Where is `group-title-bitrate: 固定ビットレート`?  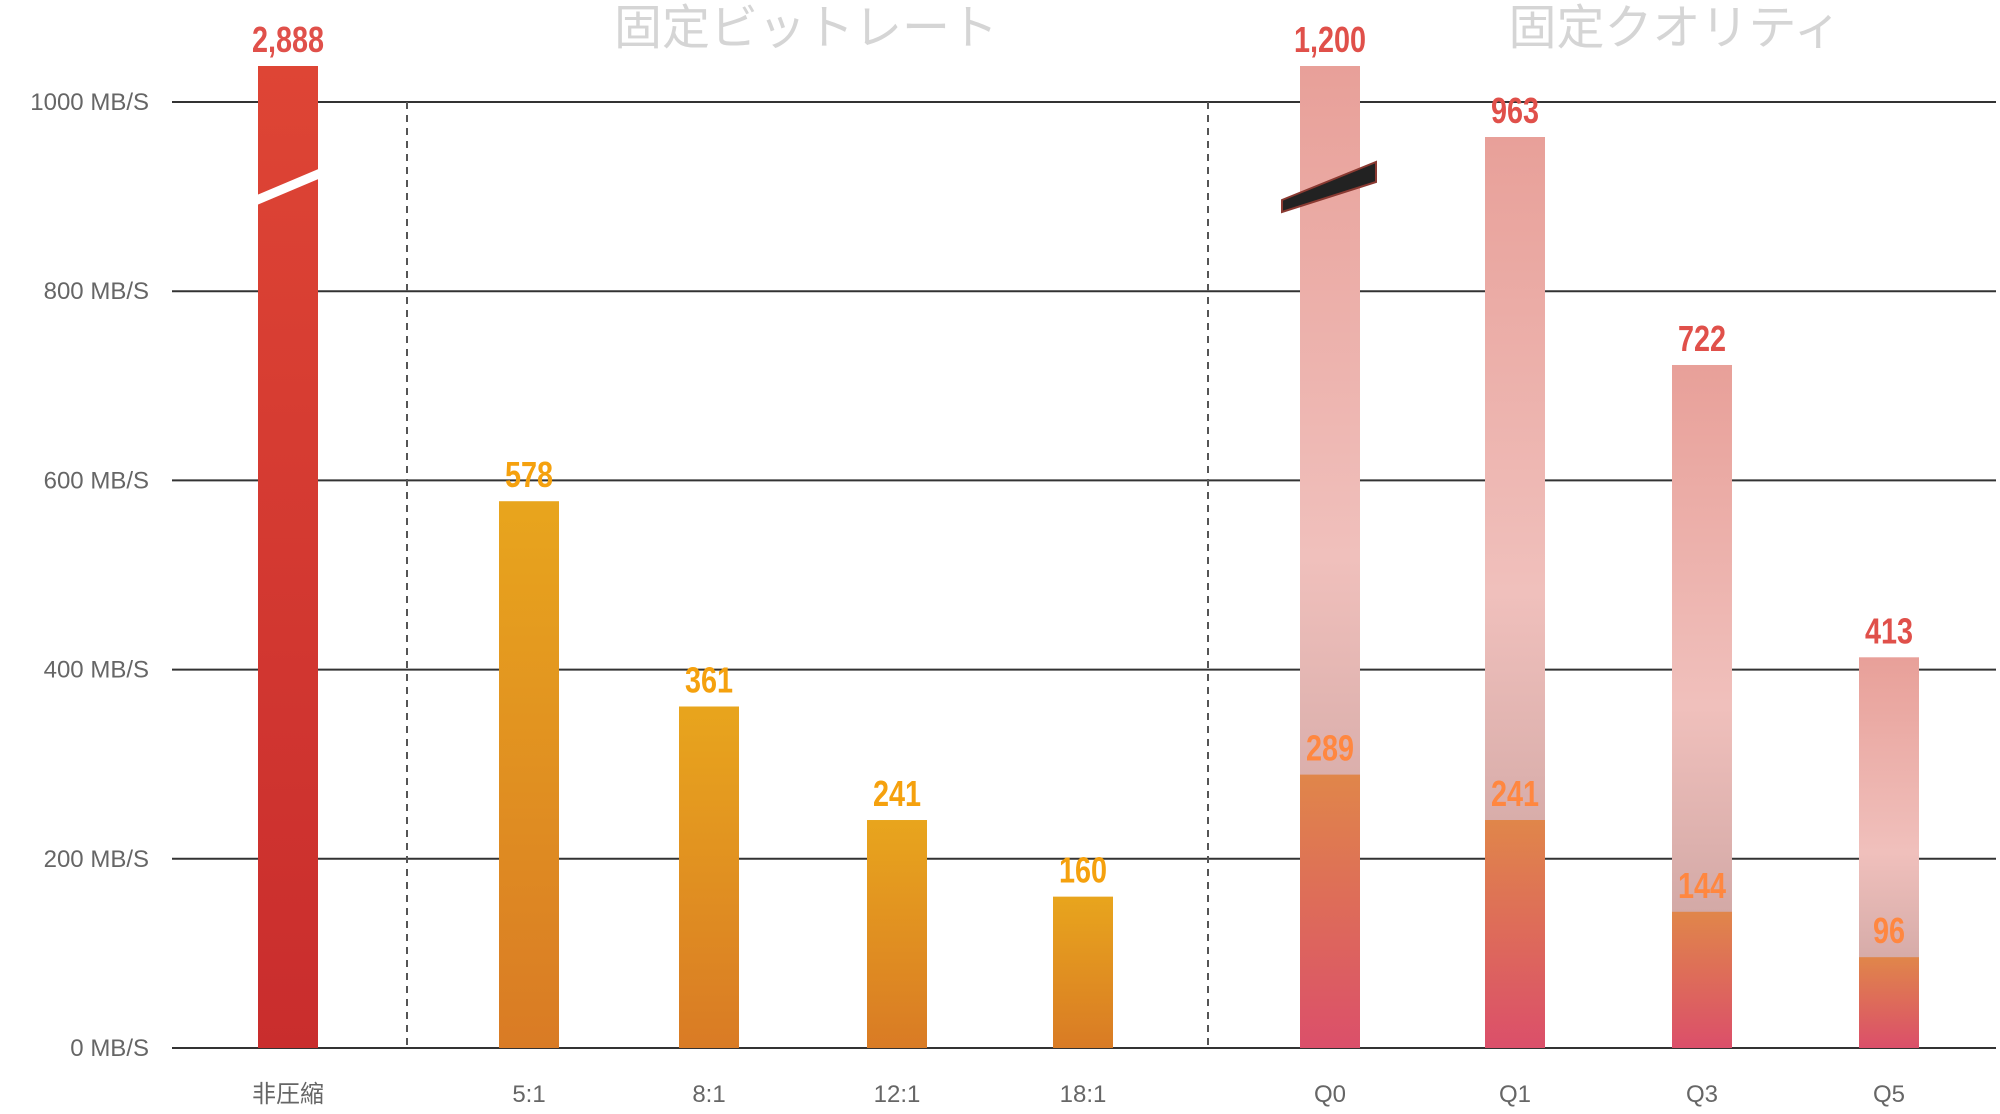 group-title-bitrate: 固定ビットレート is located at coordinates (806, 28).